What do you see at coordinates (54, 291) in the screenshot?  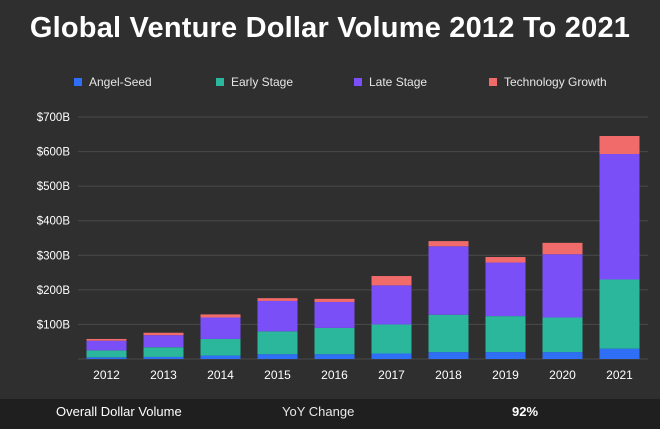 I see `y-tick-label: $200B` at bounding box center [54, 291].